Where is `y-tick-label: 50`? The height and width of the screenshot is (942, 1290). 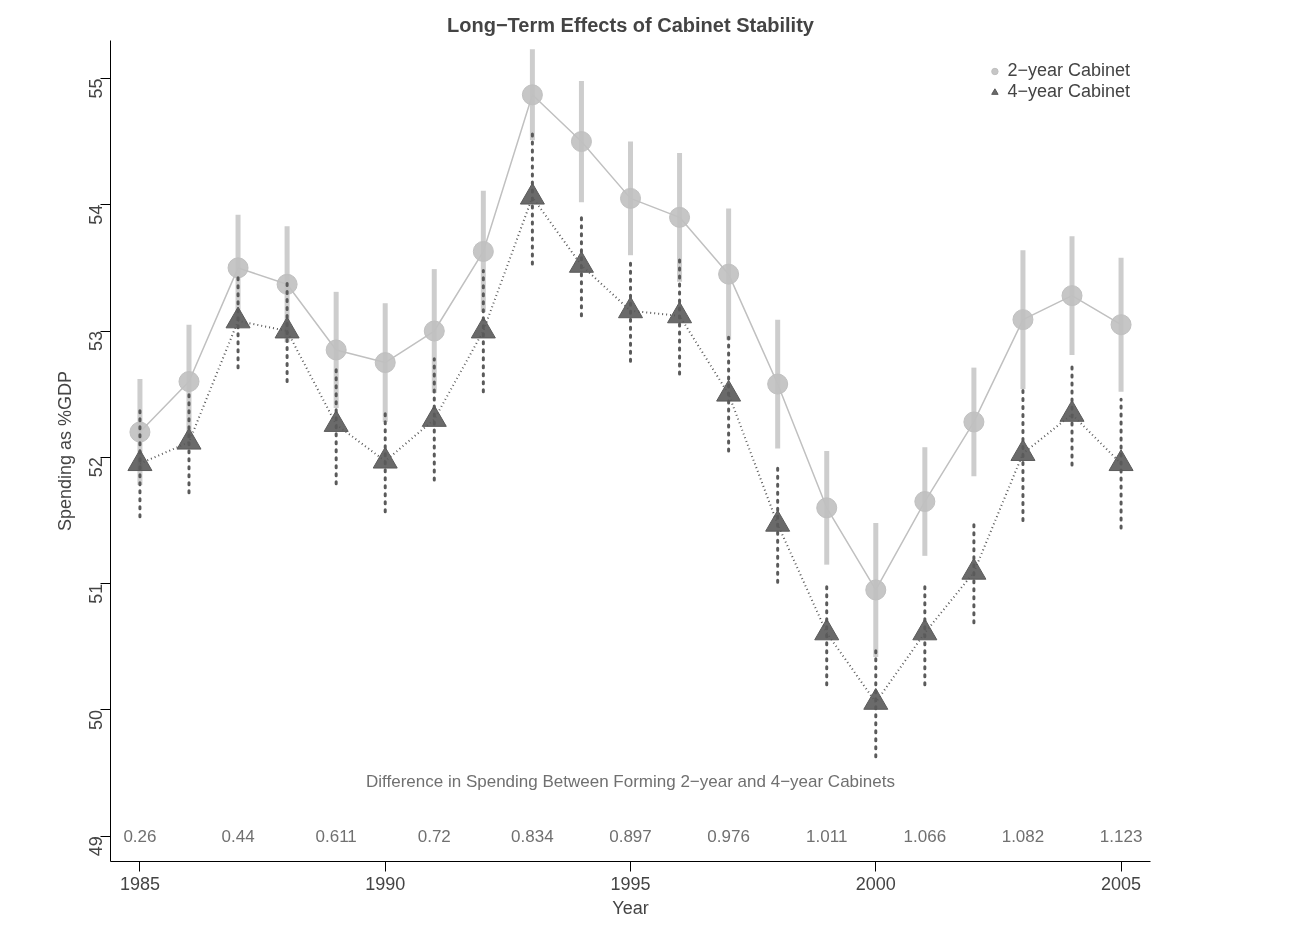
y-tick-label: 50 is located at coordinates (96, 719).